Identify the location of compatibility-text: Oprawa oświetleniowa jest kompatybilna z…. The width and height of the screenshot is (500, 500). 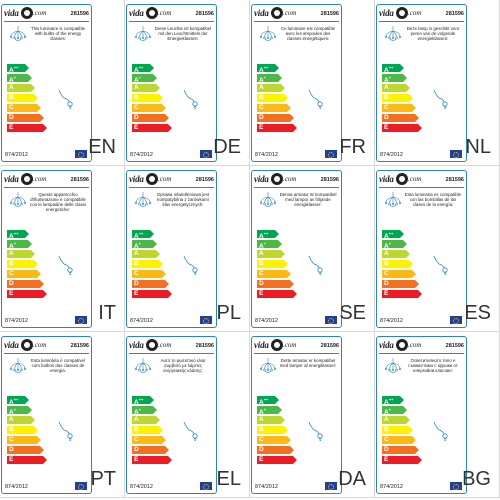
(183, 200).